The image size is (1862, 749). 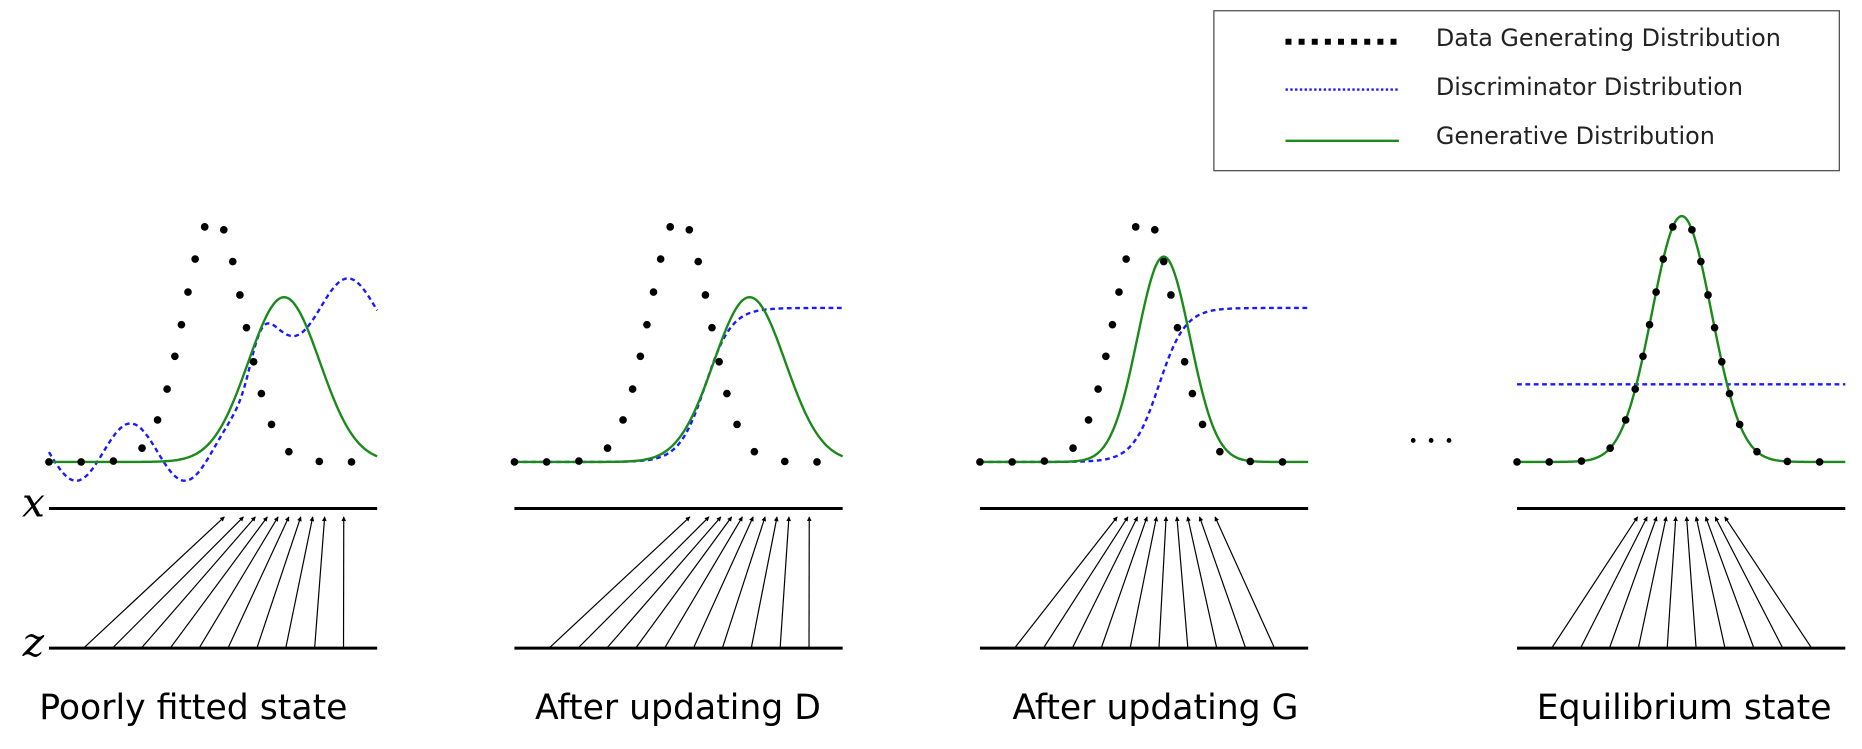 What do you see at coordinates (193, 708) in the screenshot?
I see `panel-title: Poorly fitted state` at bounding box center [193, 708].